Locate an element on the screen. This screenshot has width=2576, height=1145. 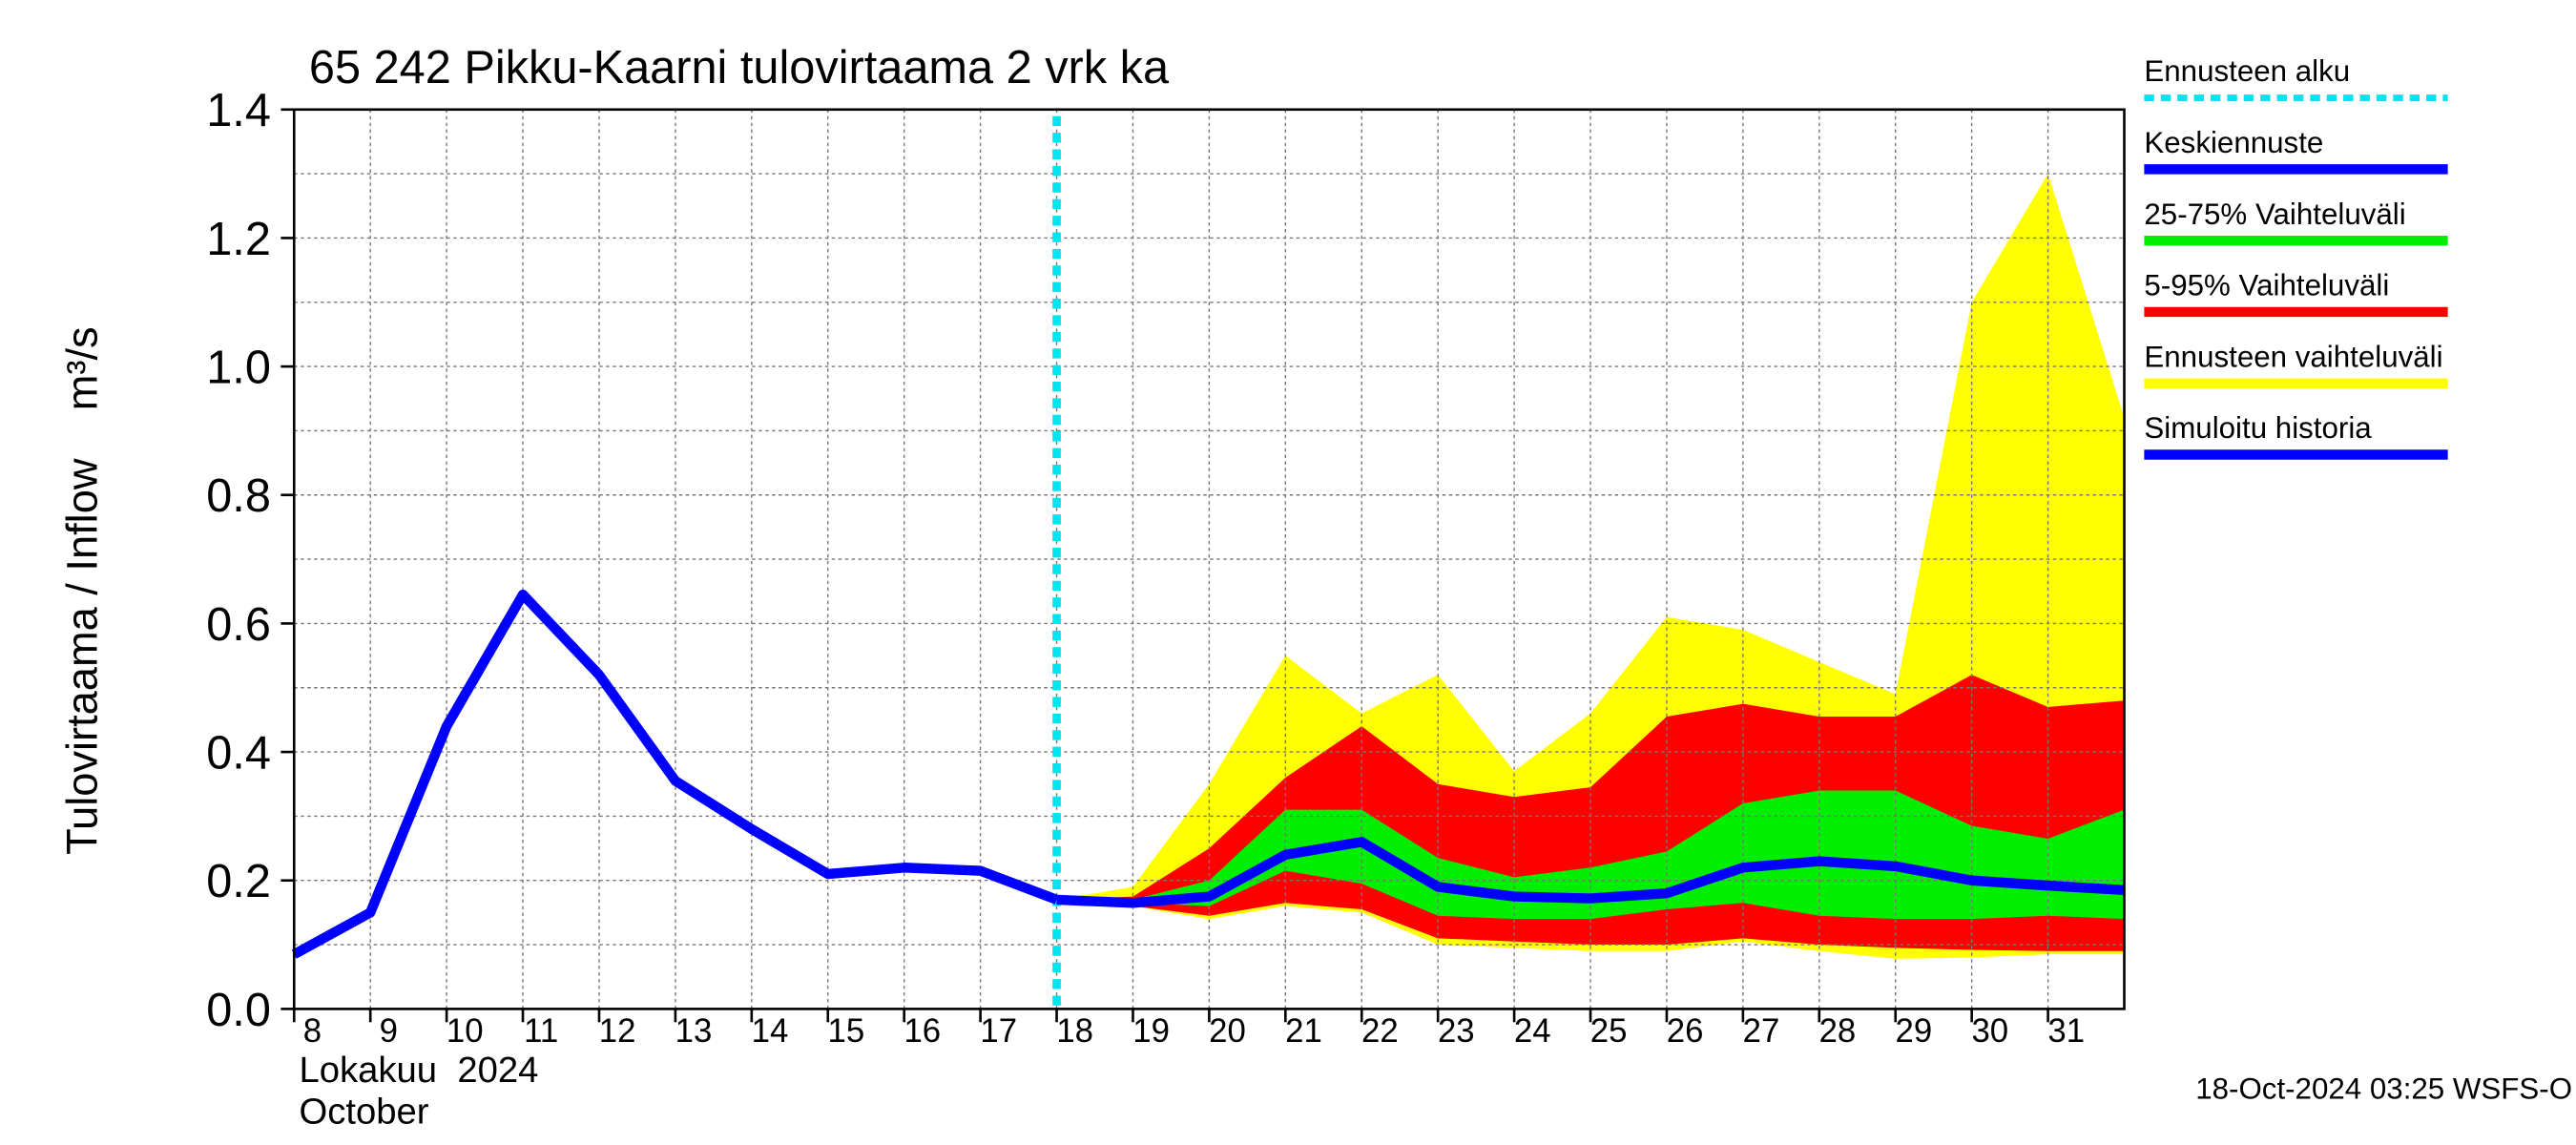
x-axis-label: Lokakuu 2024 is located at coordinates (418, 1070).